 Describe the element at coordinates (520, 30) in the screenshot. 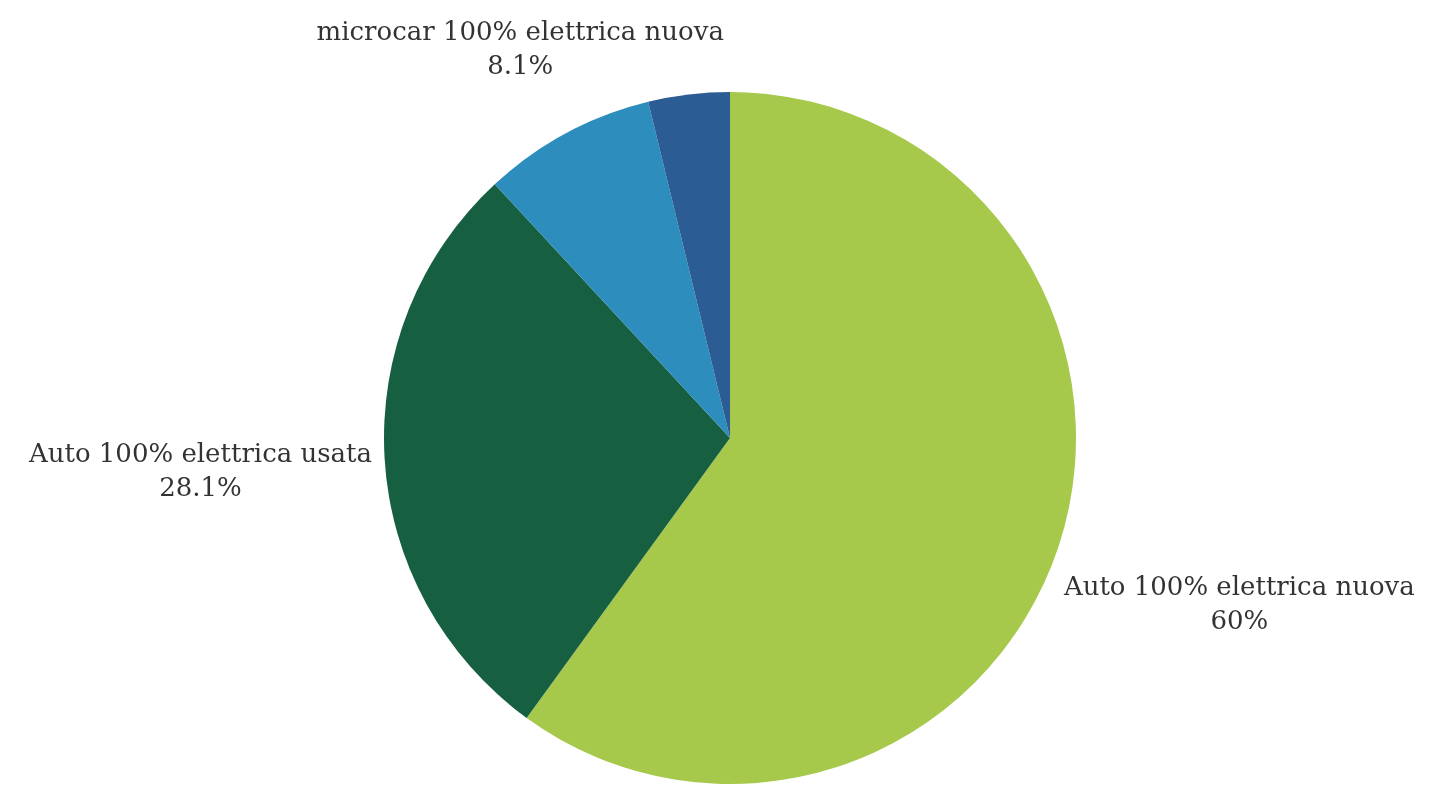

I see `slice-label: microcar 100% elettrica nuova` at that location.